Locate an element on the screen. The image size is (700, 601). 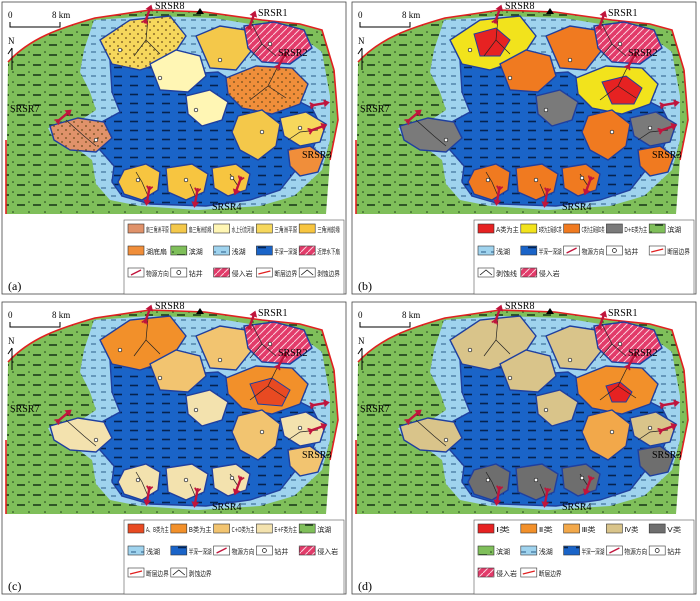
legend-item: 扇三角洲平原 is located at coordinates (148, 228).